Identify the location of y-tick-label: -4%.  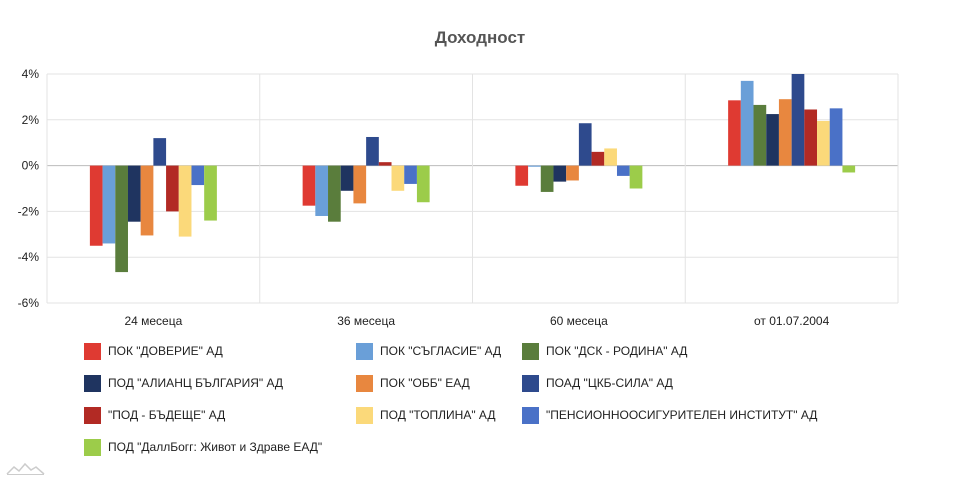
(29, 257).